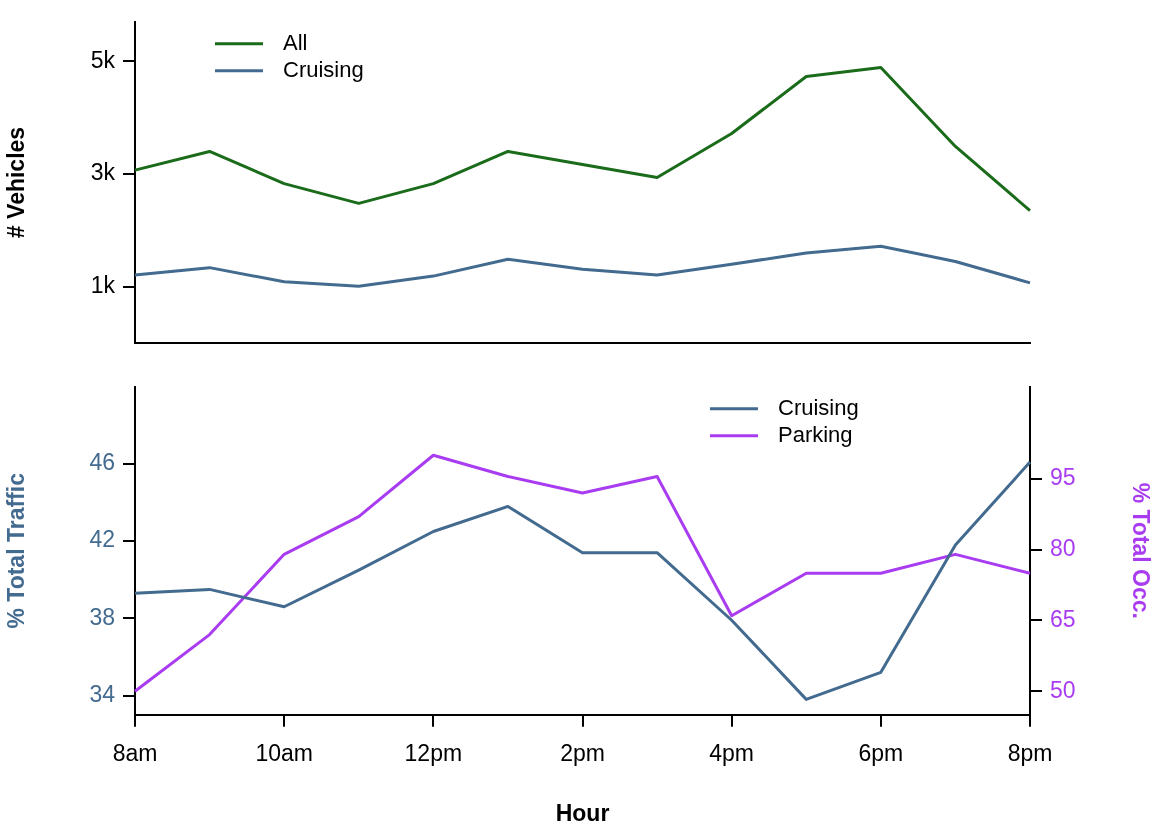 This screenshot has width=1157, height=836. I want to click on y-tick-label: 42, so click(102, 539).